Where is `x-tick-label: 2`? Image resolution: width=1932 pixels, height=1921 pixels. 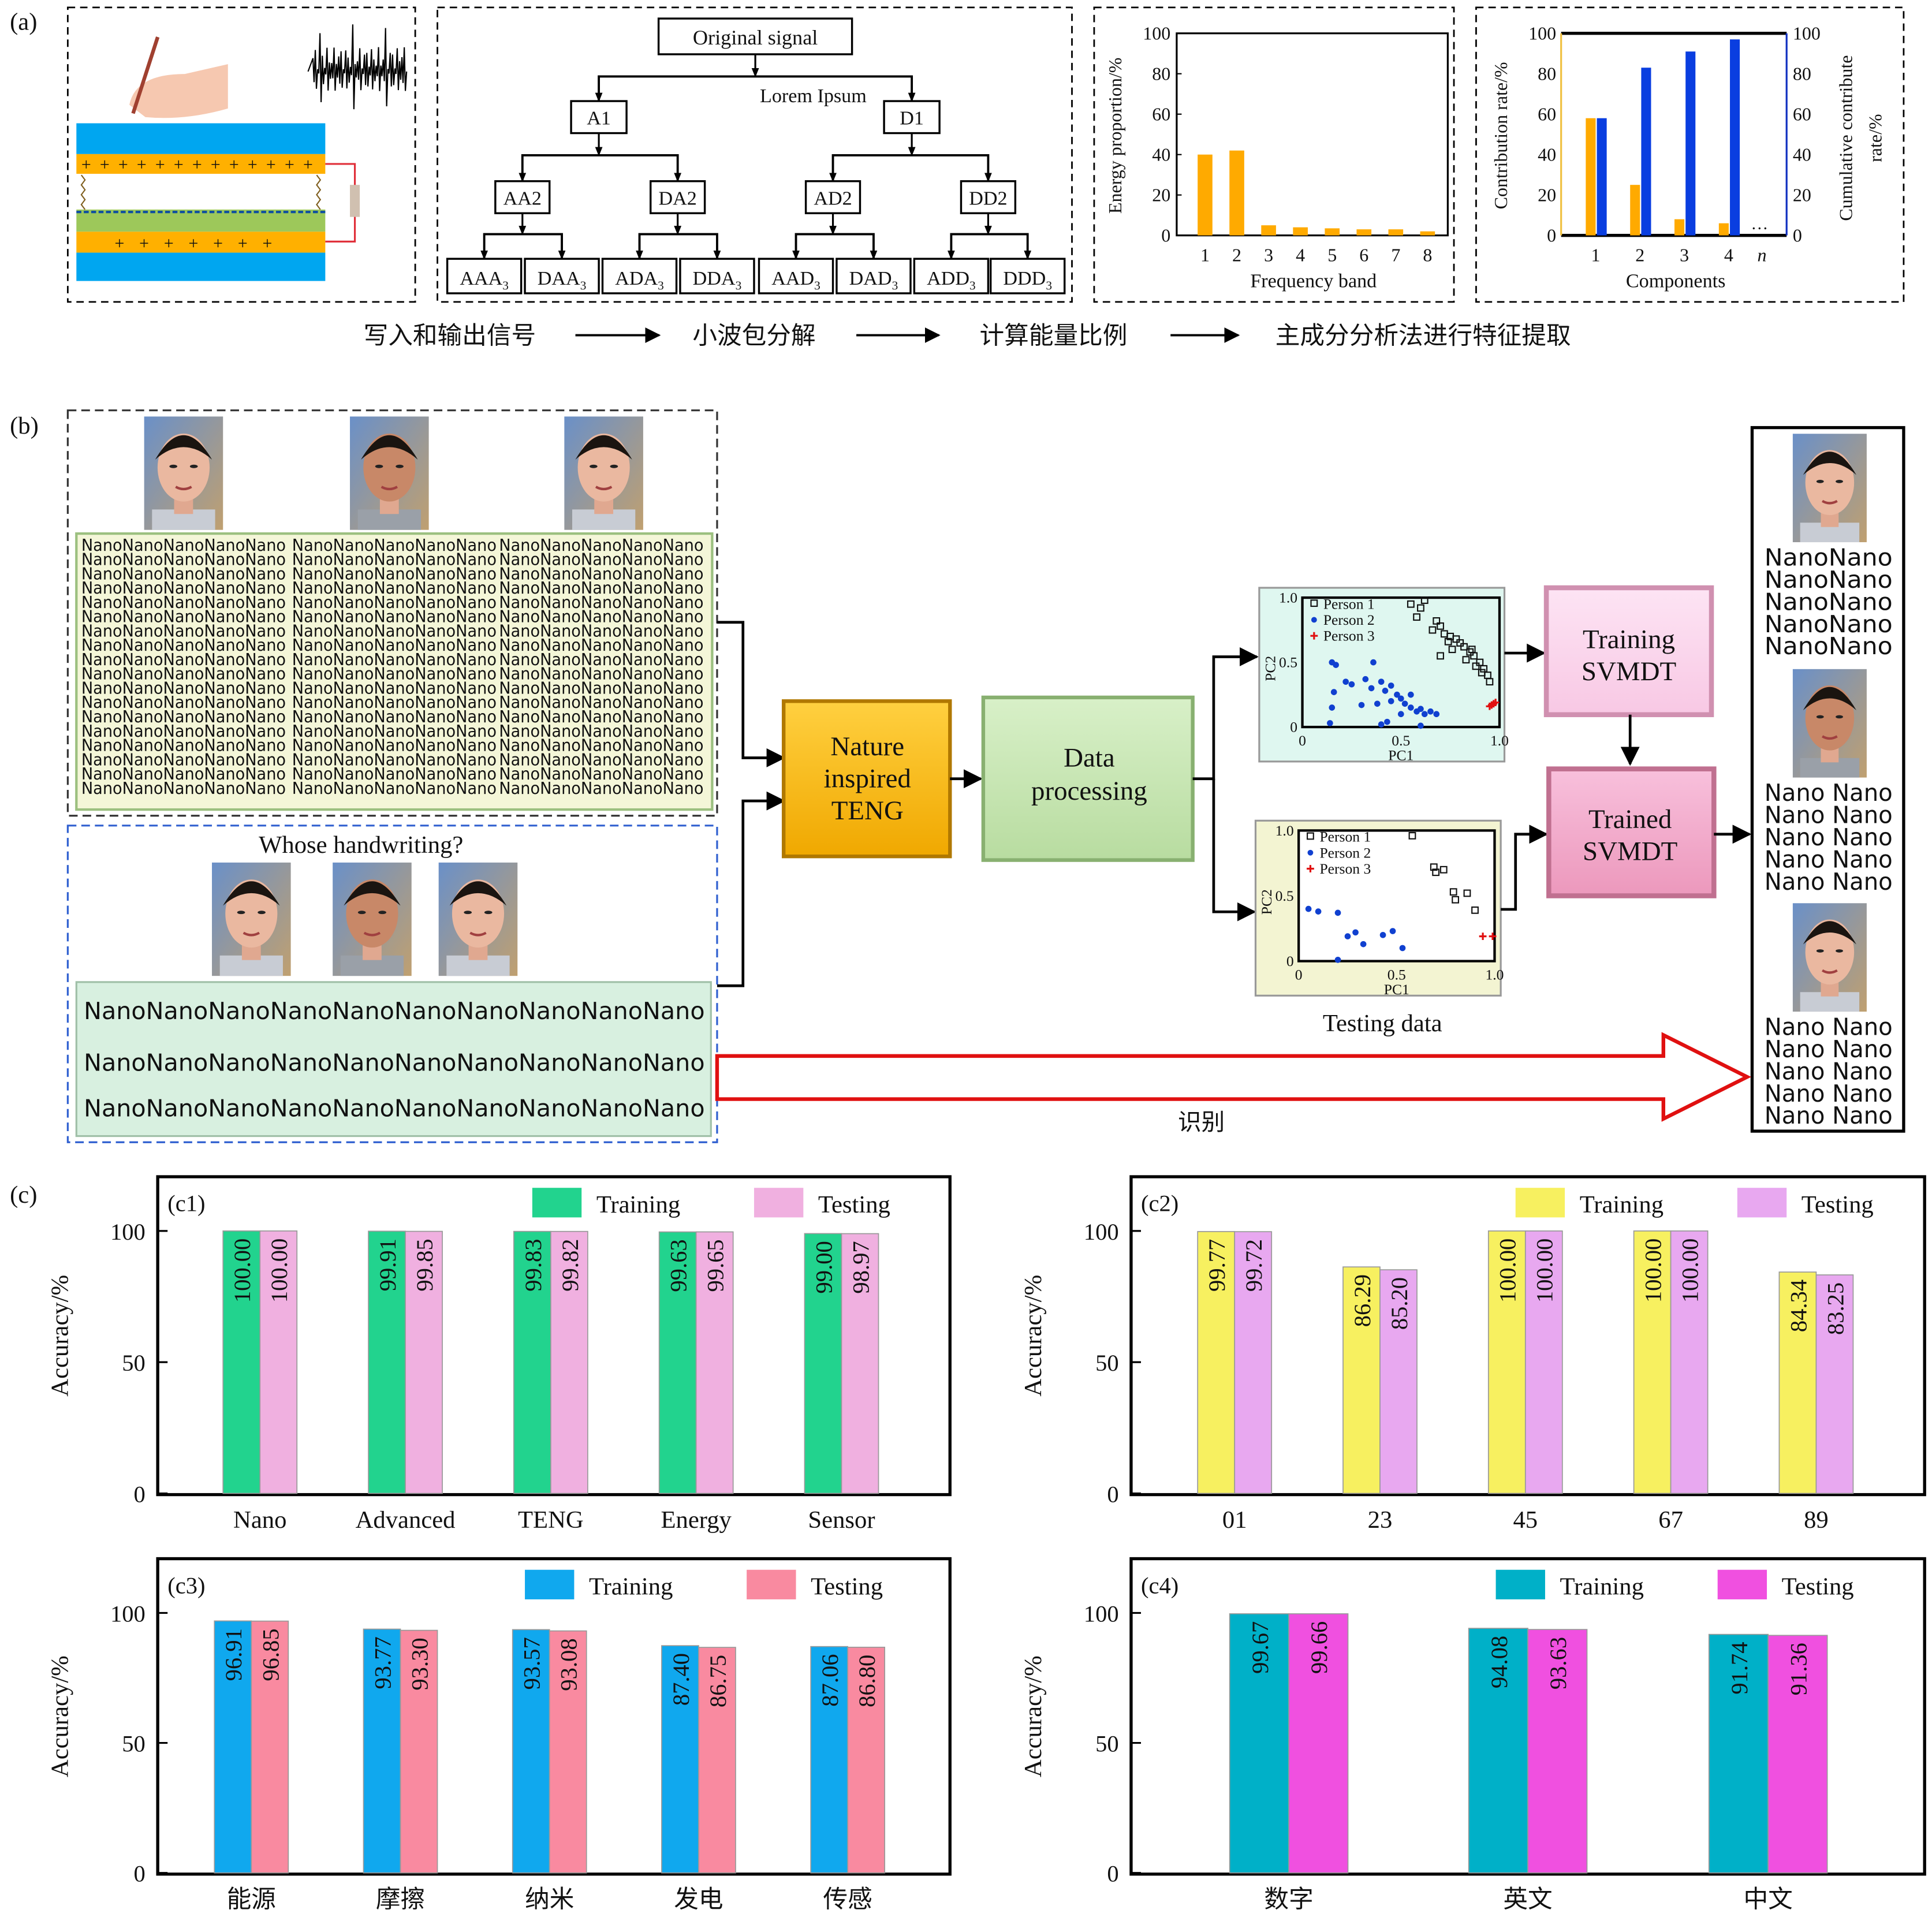
x-tick-label: 2 is located at coordinates (1236, 254).